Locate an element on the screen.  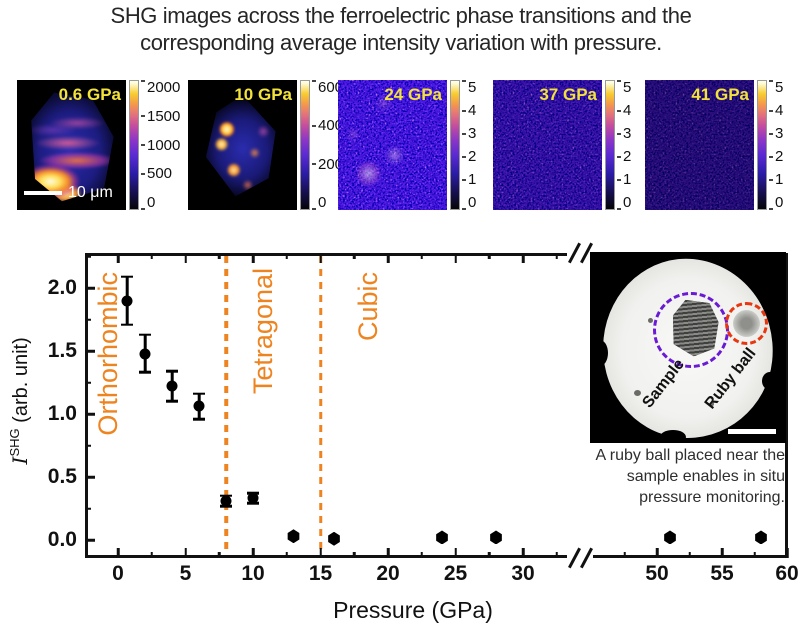
colorbar: 2000 1500 1000 500 0 is located at coordinates (154, 145).